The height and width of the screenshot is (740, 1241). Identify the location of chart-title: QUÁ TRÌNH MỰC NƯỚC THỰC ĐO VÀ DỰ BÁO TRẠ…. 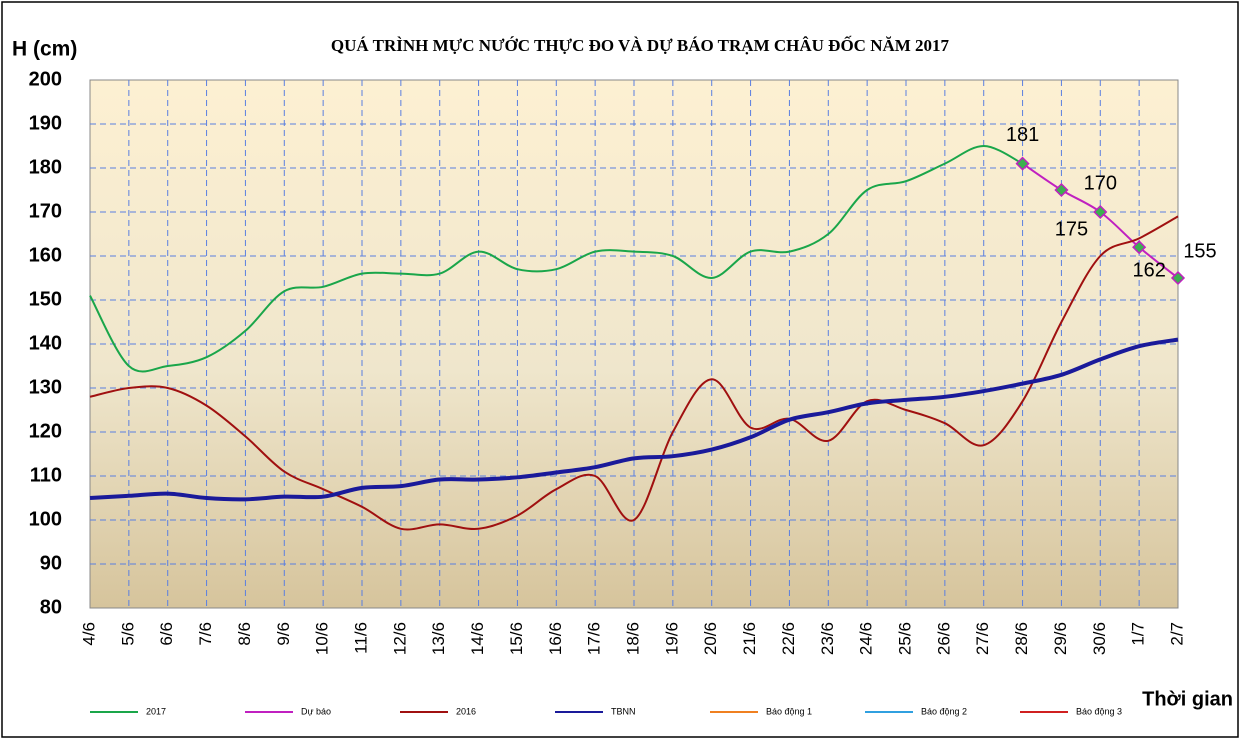
(640, 45).